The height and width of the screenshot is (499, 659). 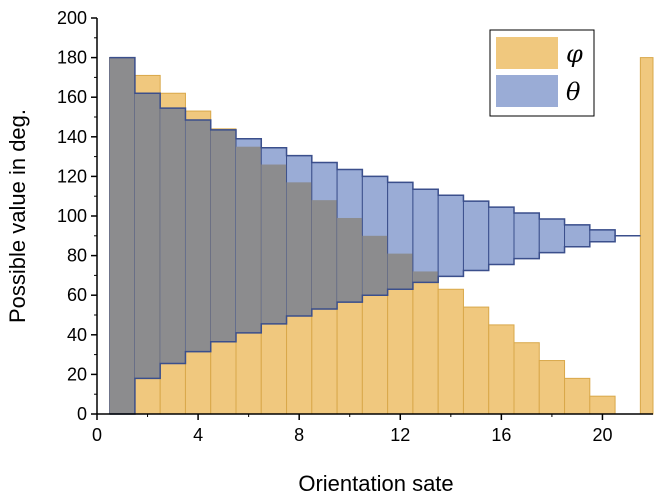 I want to click on y-tick-label: 80, so click(x=77, y=256).